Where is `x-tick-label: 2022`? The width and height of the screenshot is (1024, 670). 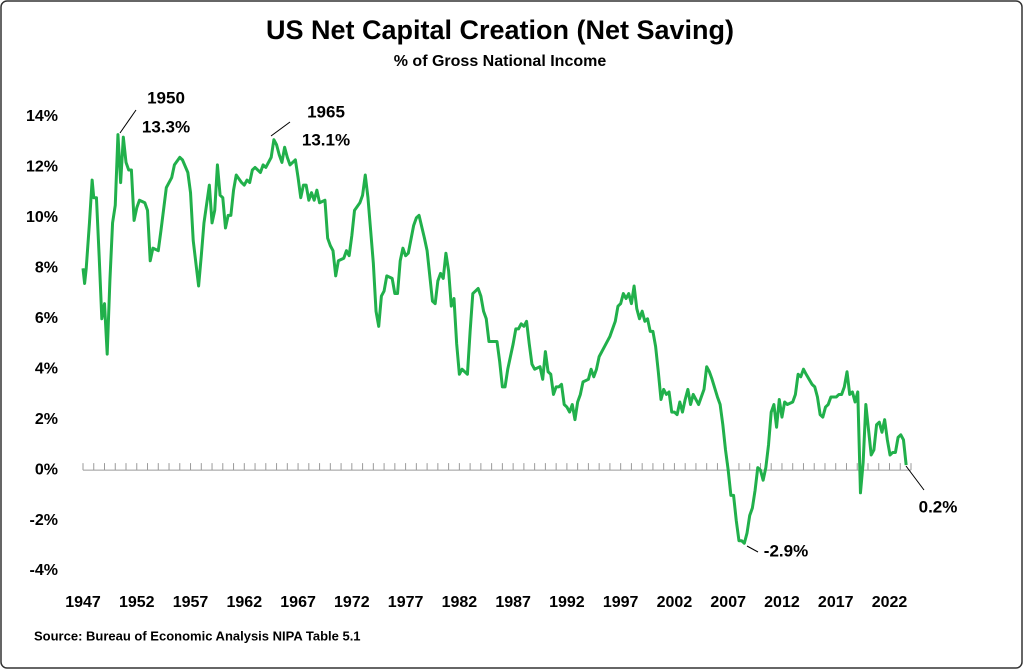 x-tick-label: 2022 is located at coordinates (890, 602).